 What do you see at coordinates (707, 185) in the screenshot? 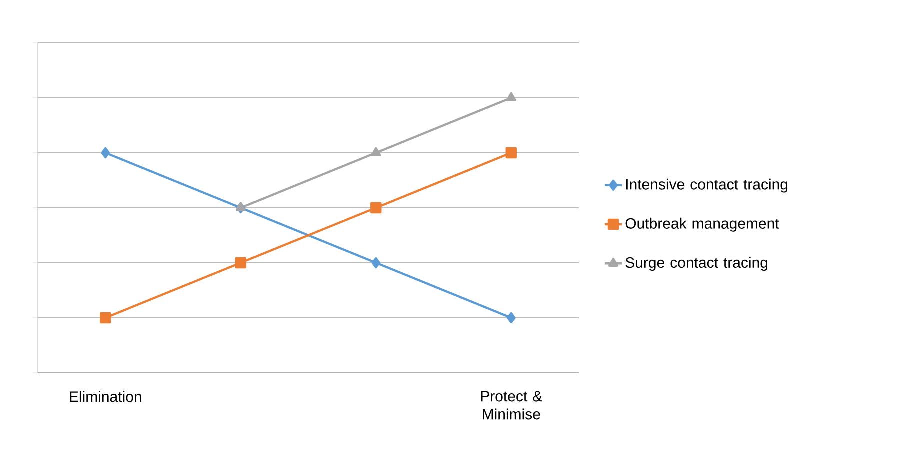
I see `legend-label: Intensive contact tracing` at bounding box center [707, 185].